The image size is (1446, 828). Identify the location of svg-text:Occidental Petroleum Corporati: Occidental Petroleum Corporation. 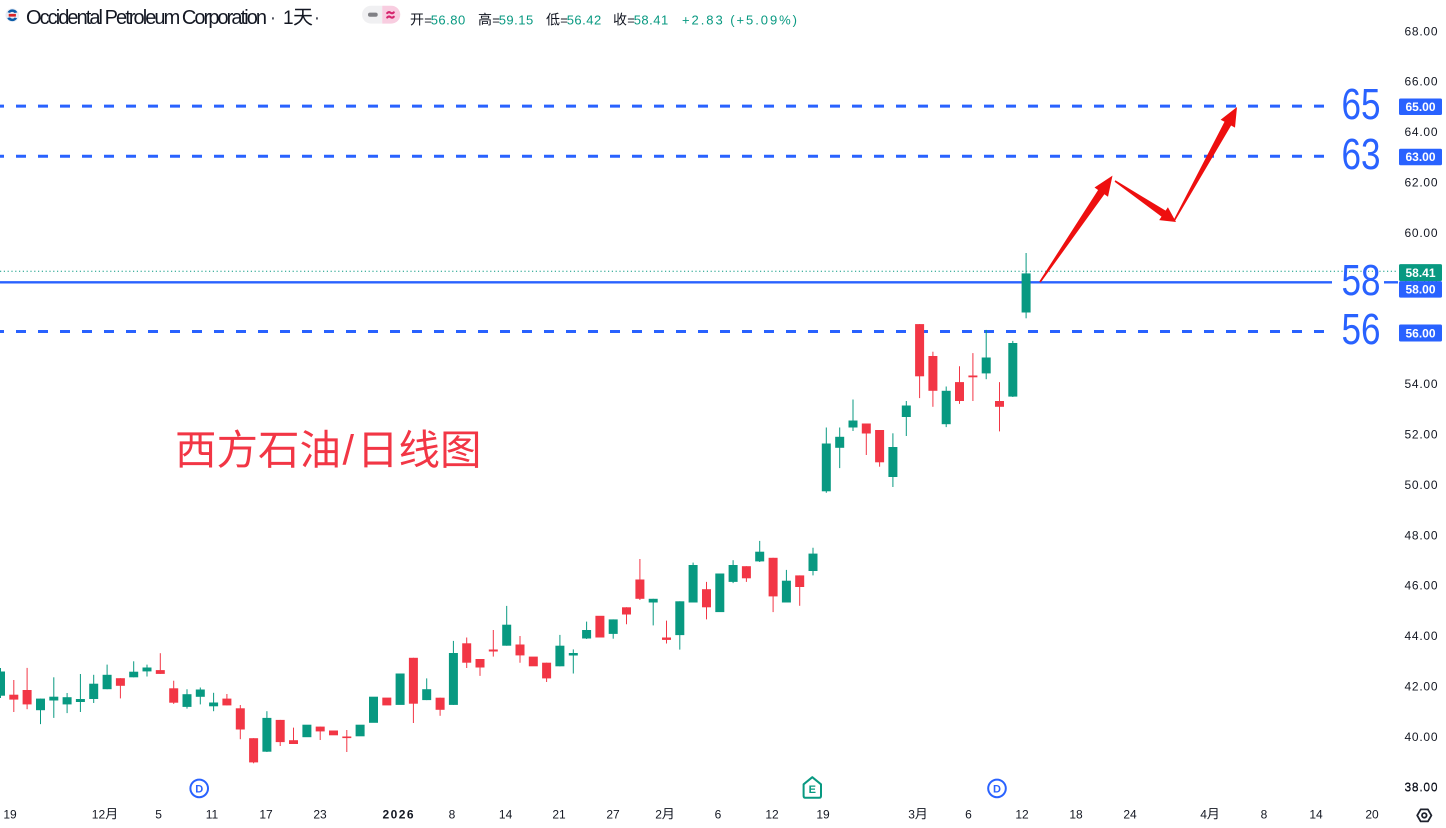
(146, 18).